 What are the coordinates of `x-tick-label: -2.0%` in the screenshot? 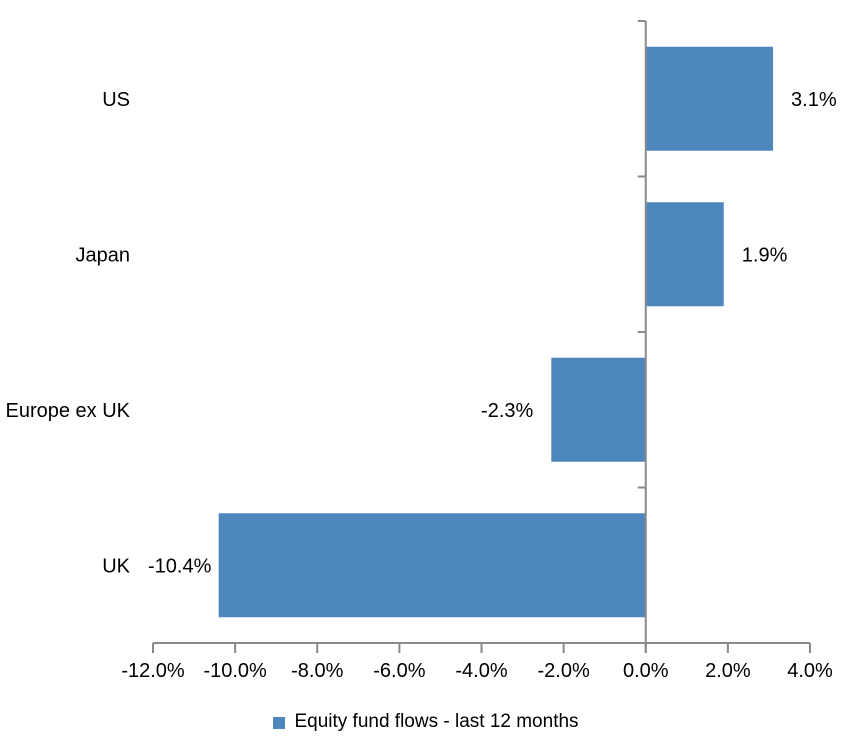 It's located at (564, 671).